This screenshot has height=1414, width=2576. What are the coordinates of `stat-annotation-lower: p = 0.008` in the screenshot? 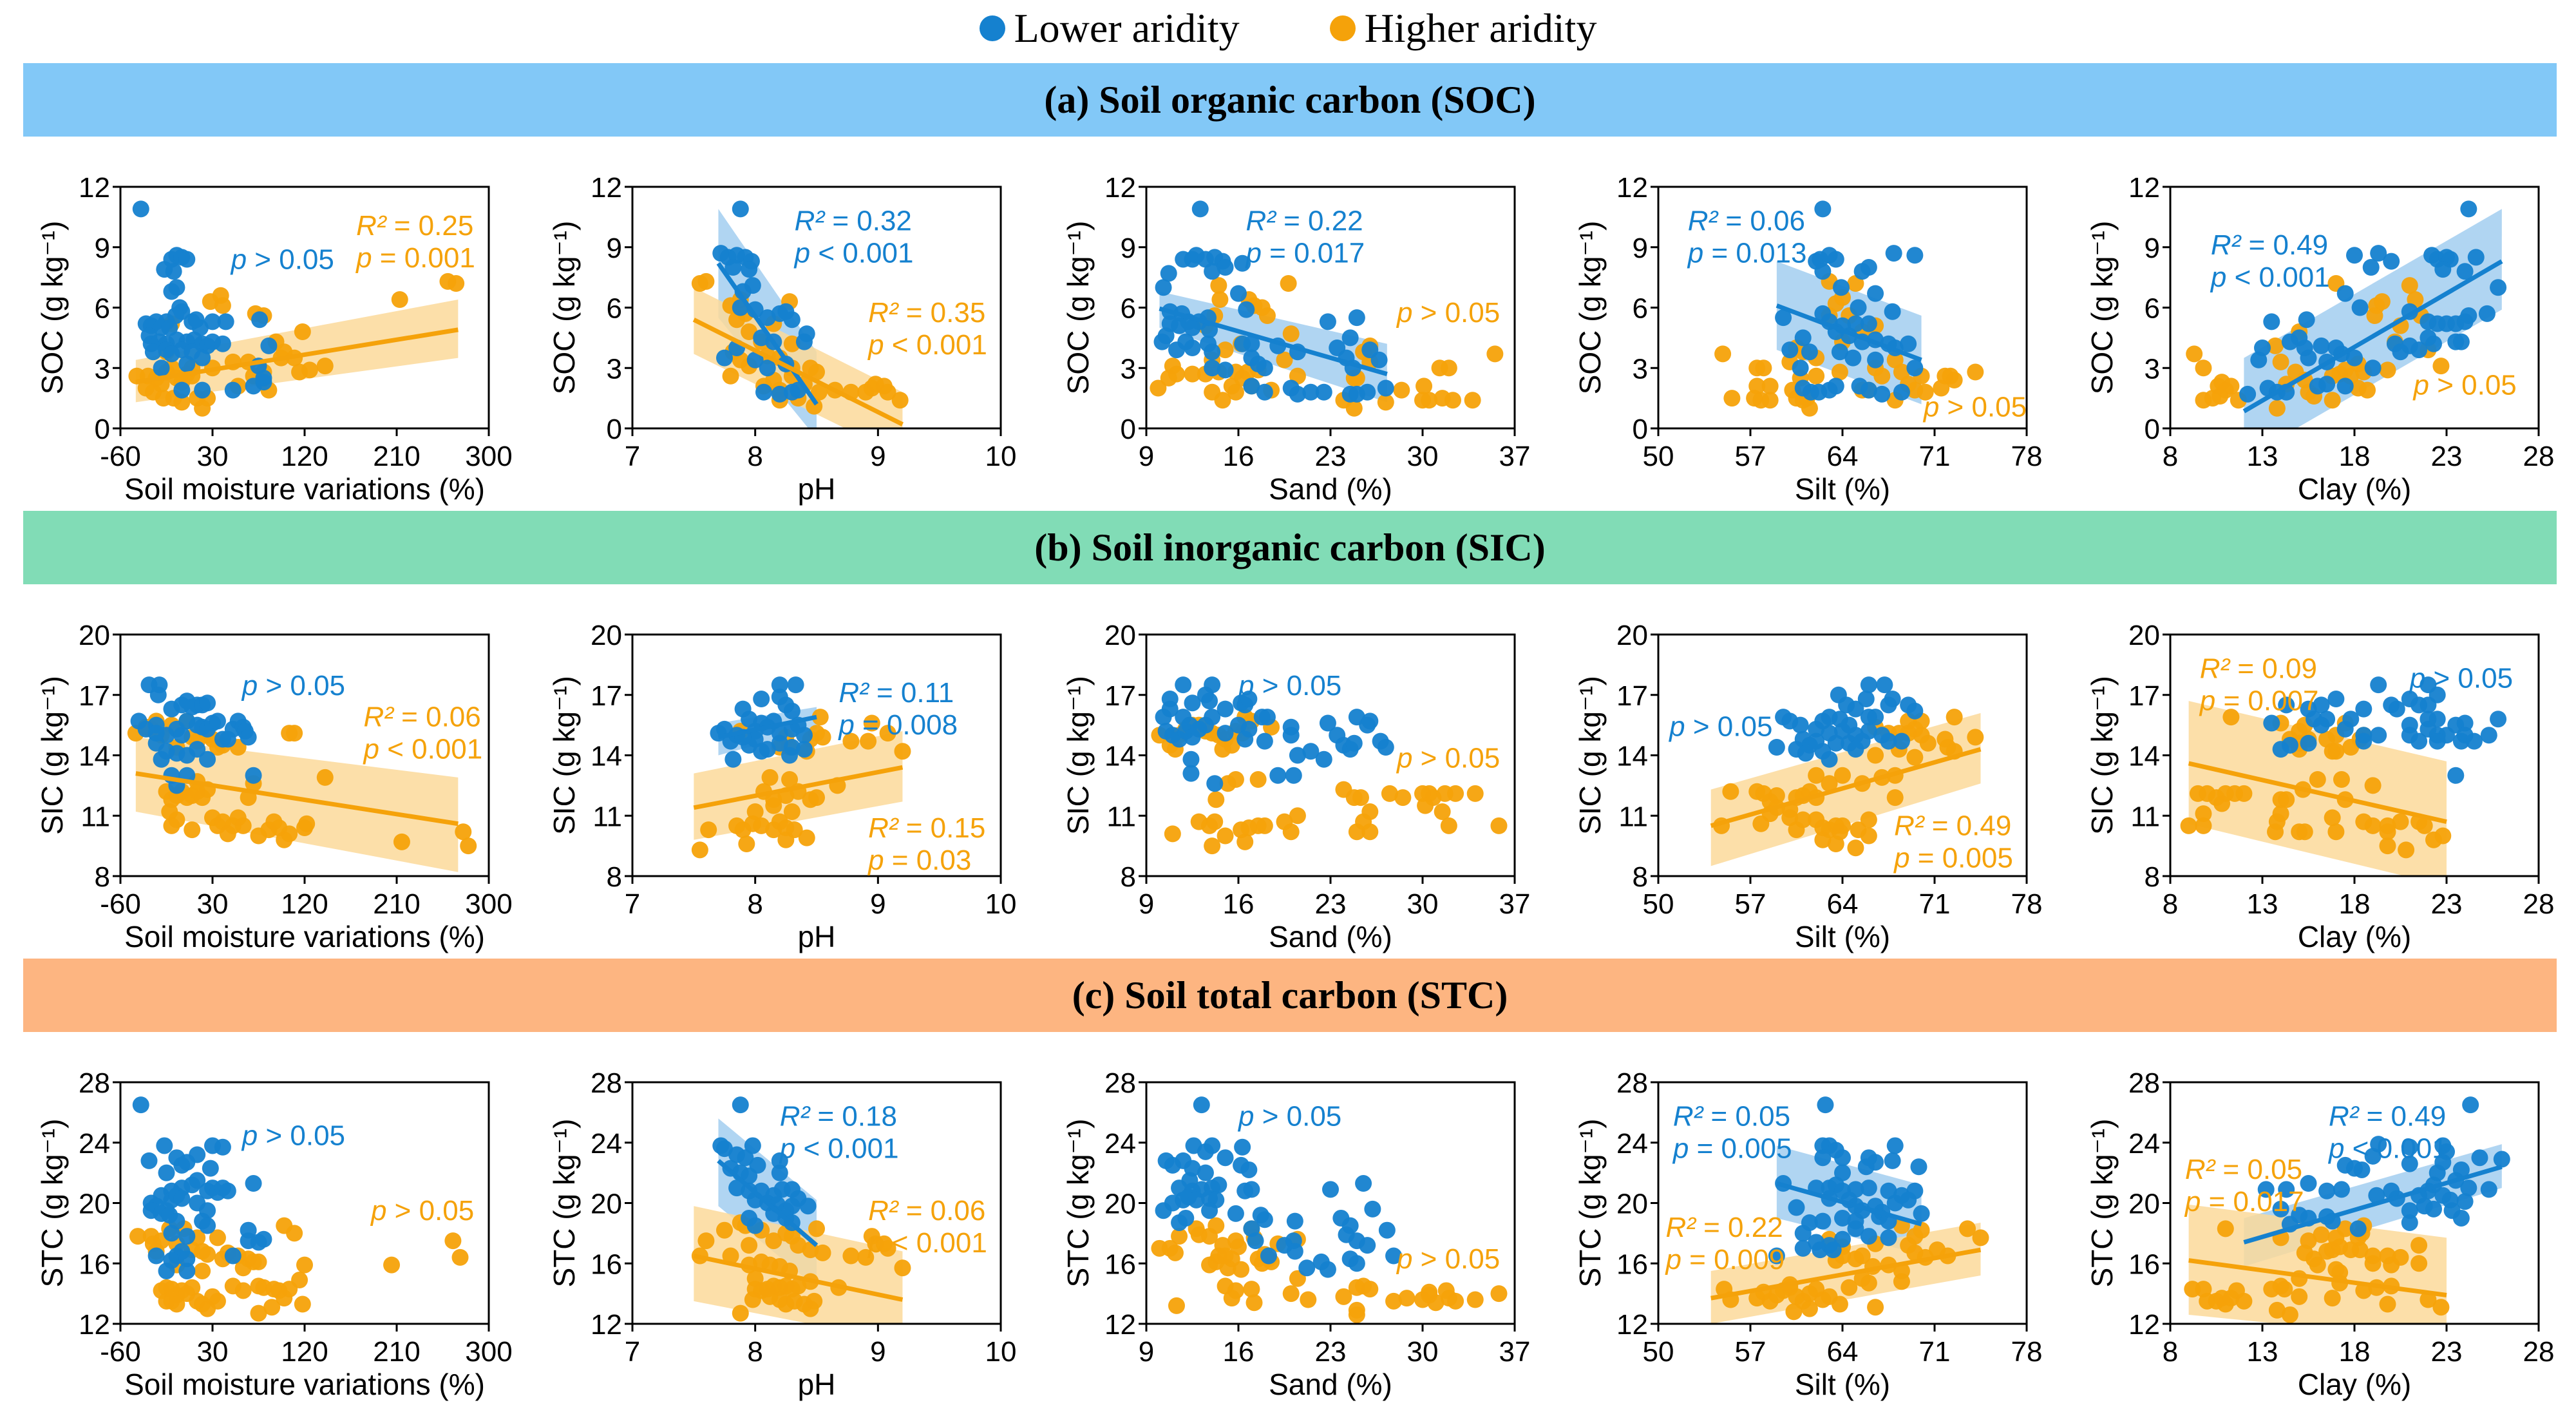 It's located at (898, 725).